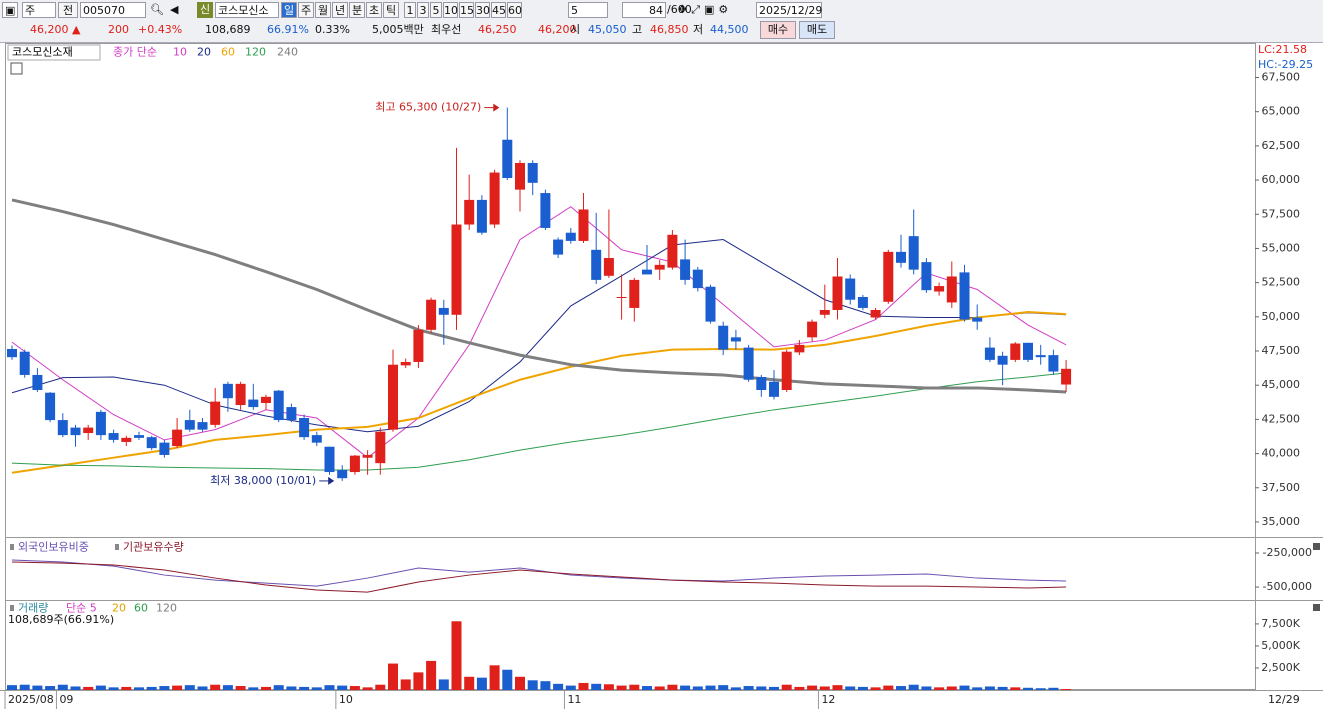 The image size is (1323, 709). What do you see at coordinates (539, 577) in the screenshot?
I see `holdings-line` at bounding box center [539, 577].